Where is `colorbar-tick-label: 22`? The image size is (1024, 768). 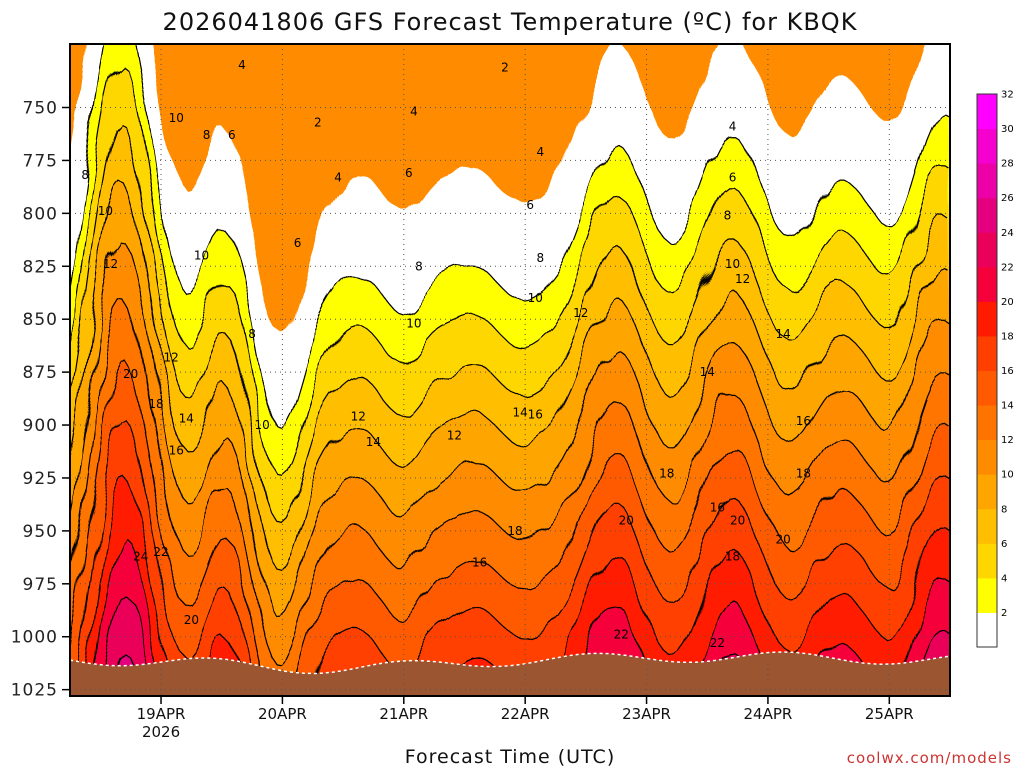 colorbar-tick-label: 22 is located at coordinates (1007, 267).